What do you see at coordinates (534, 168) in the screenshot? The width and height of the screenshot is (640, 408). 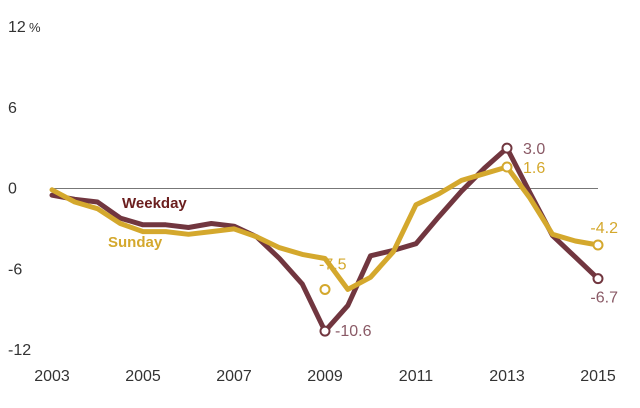 I see `data-label-sunday: 1.6` at bounding box center [534, 168].